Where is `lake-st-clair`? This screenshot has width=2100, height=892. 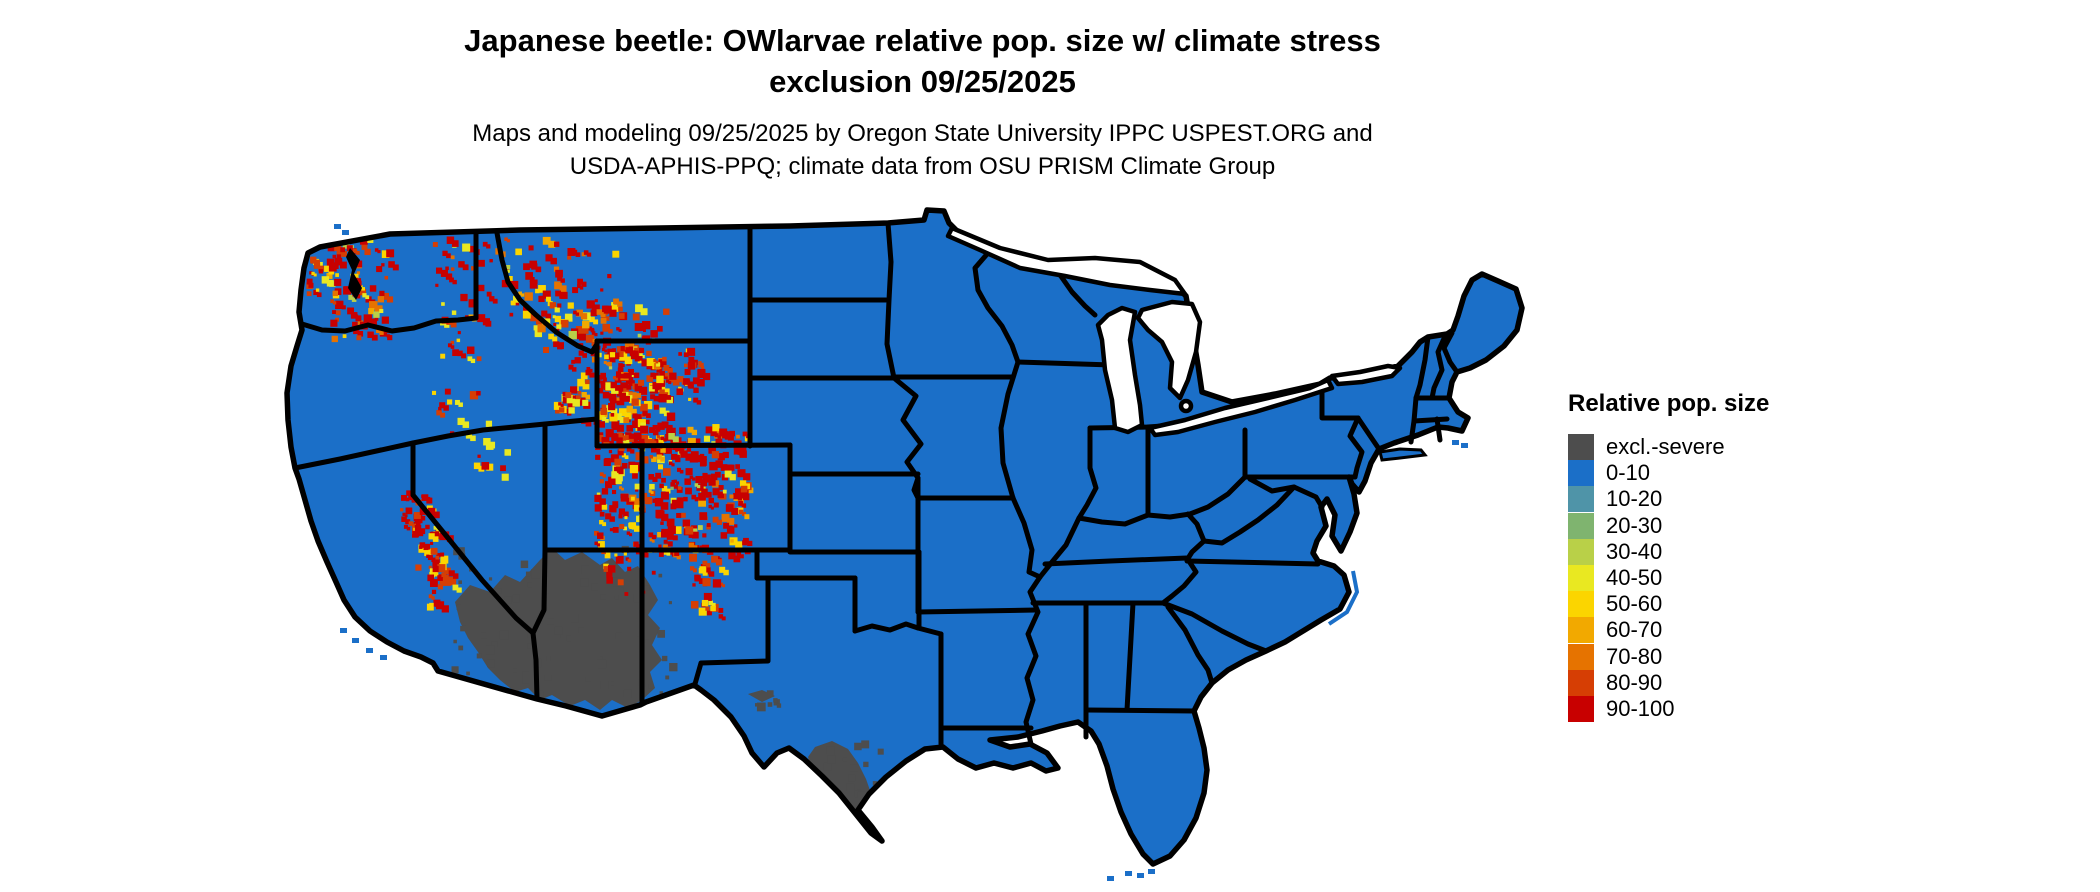 lake-st-clair is located at coordinates (1186, 406).